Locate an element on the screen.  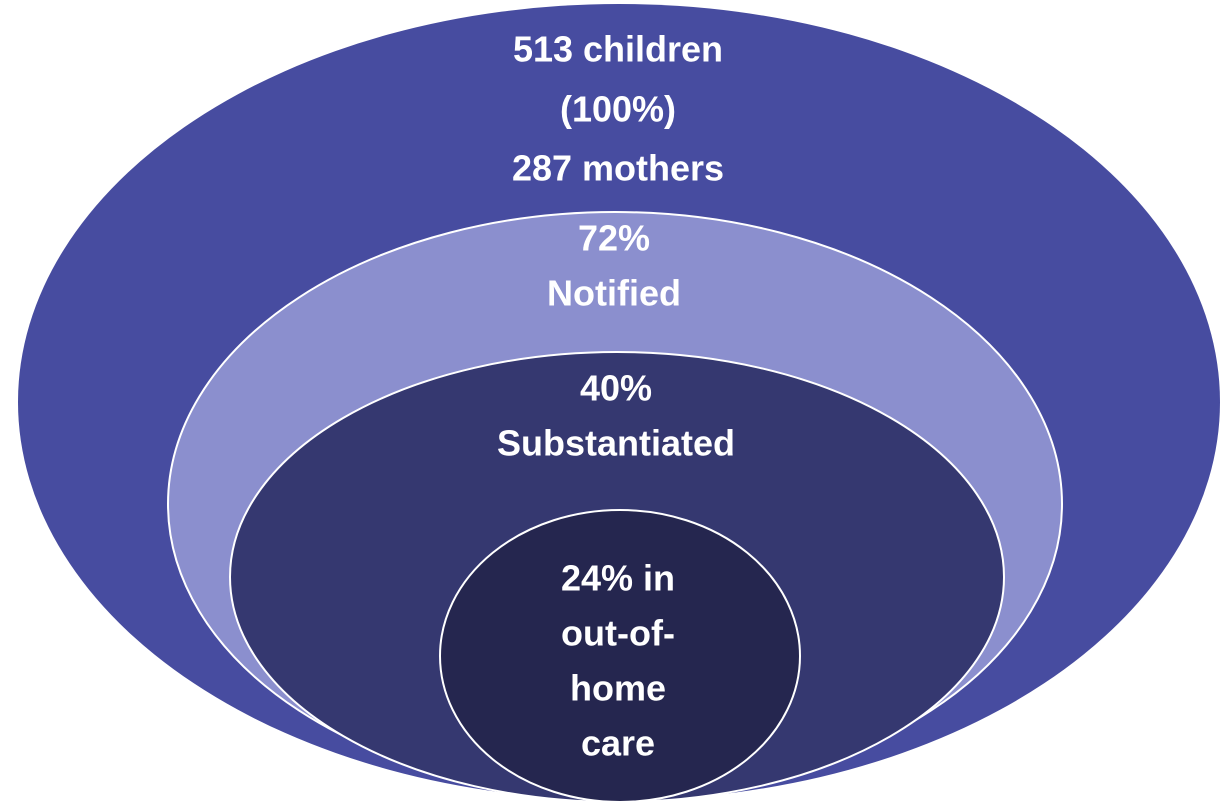
node-label: Notified is located at coordinates (614, 293).